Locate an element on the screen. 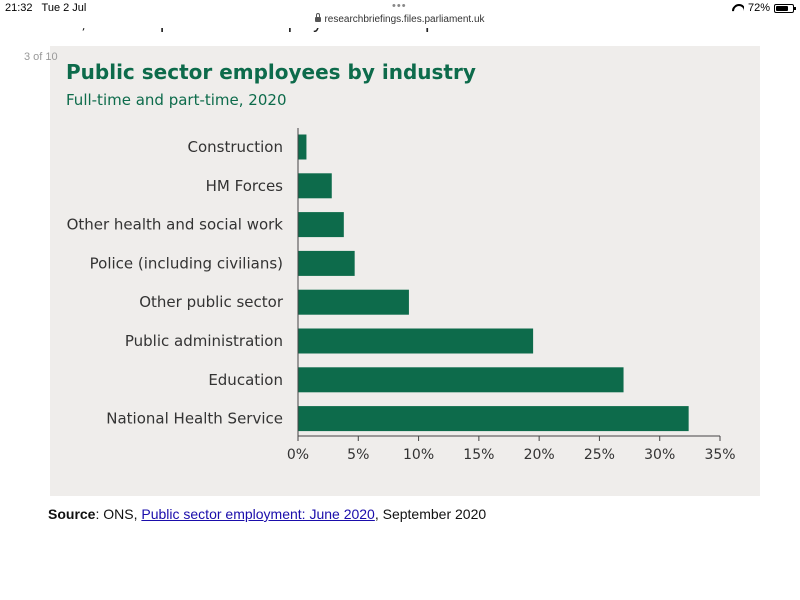  lock-icon is located at coordinates (318, 17).